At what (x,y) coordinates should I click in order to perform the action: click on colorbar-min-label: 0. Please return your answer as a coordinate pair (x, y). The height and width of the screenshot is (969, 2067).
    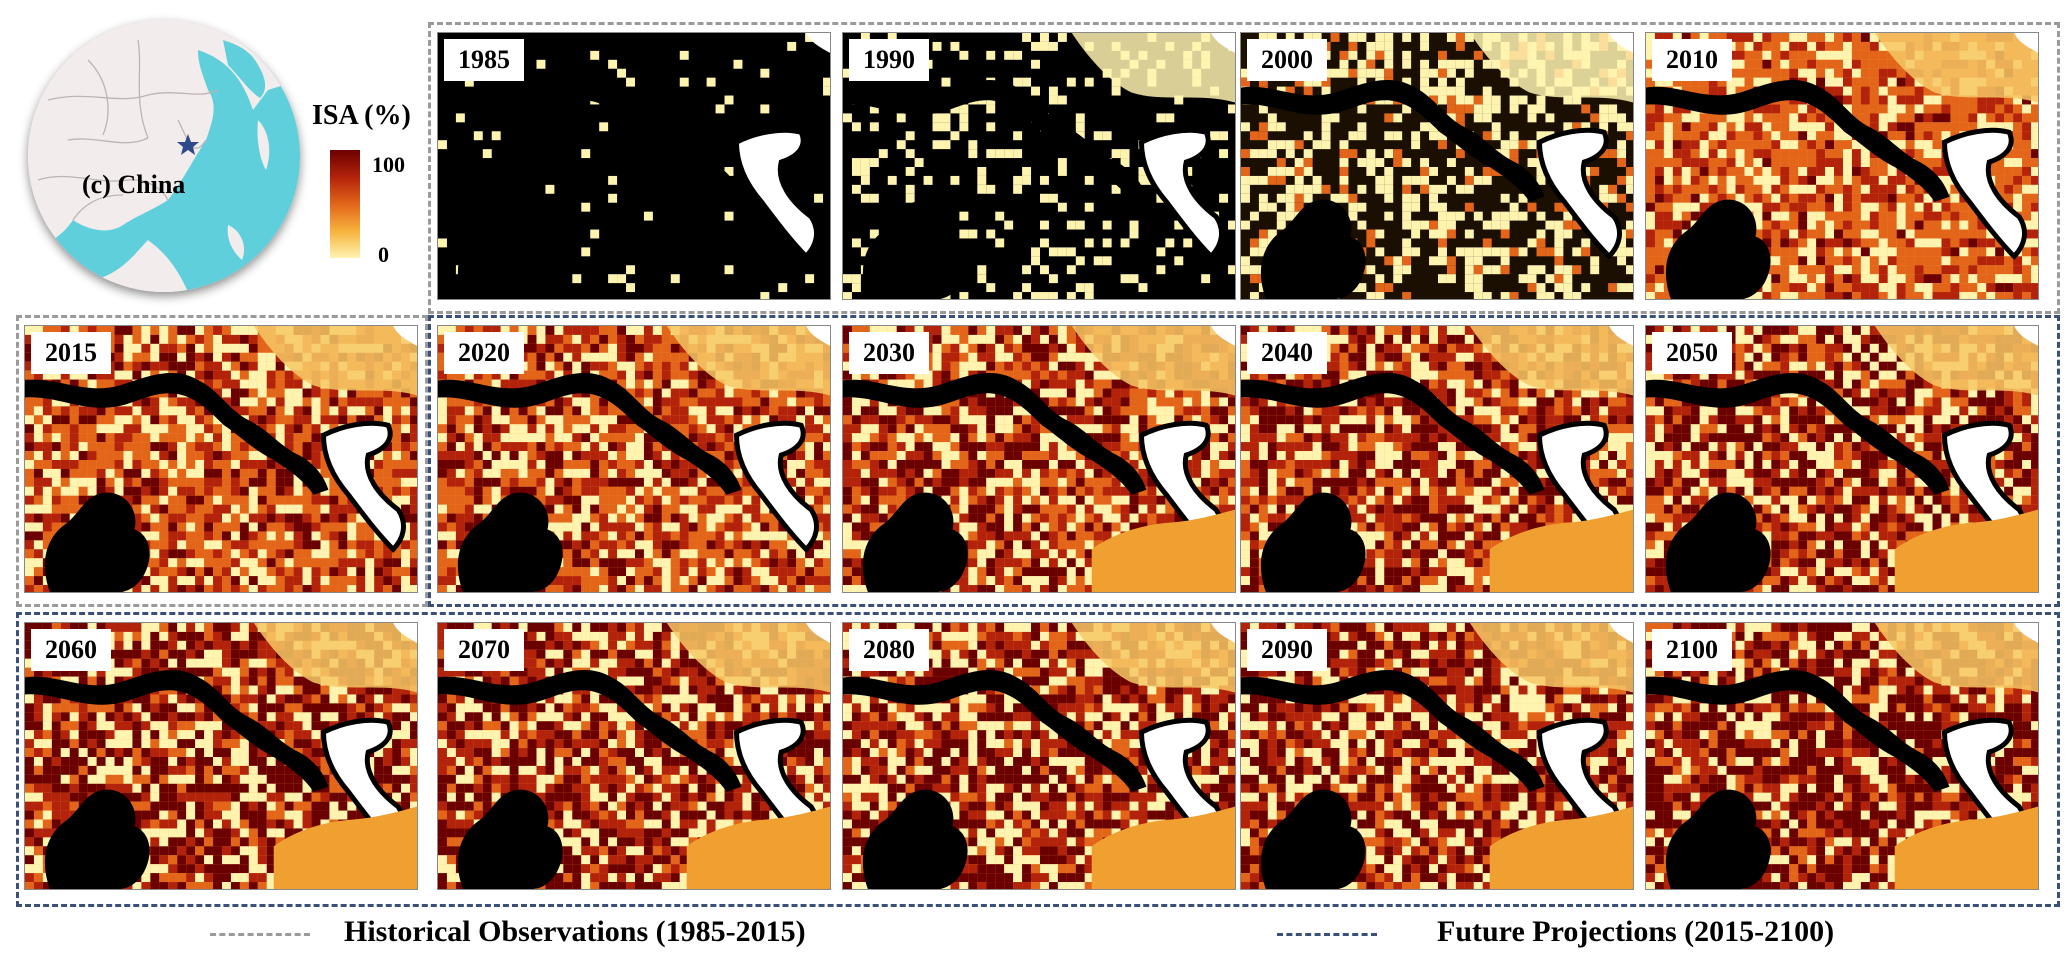
    Looking at the image, I should click on (383, 254).